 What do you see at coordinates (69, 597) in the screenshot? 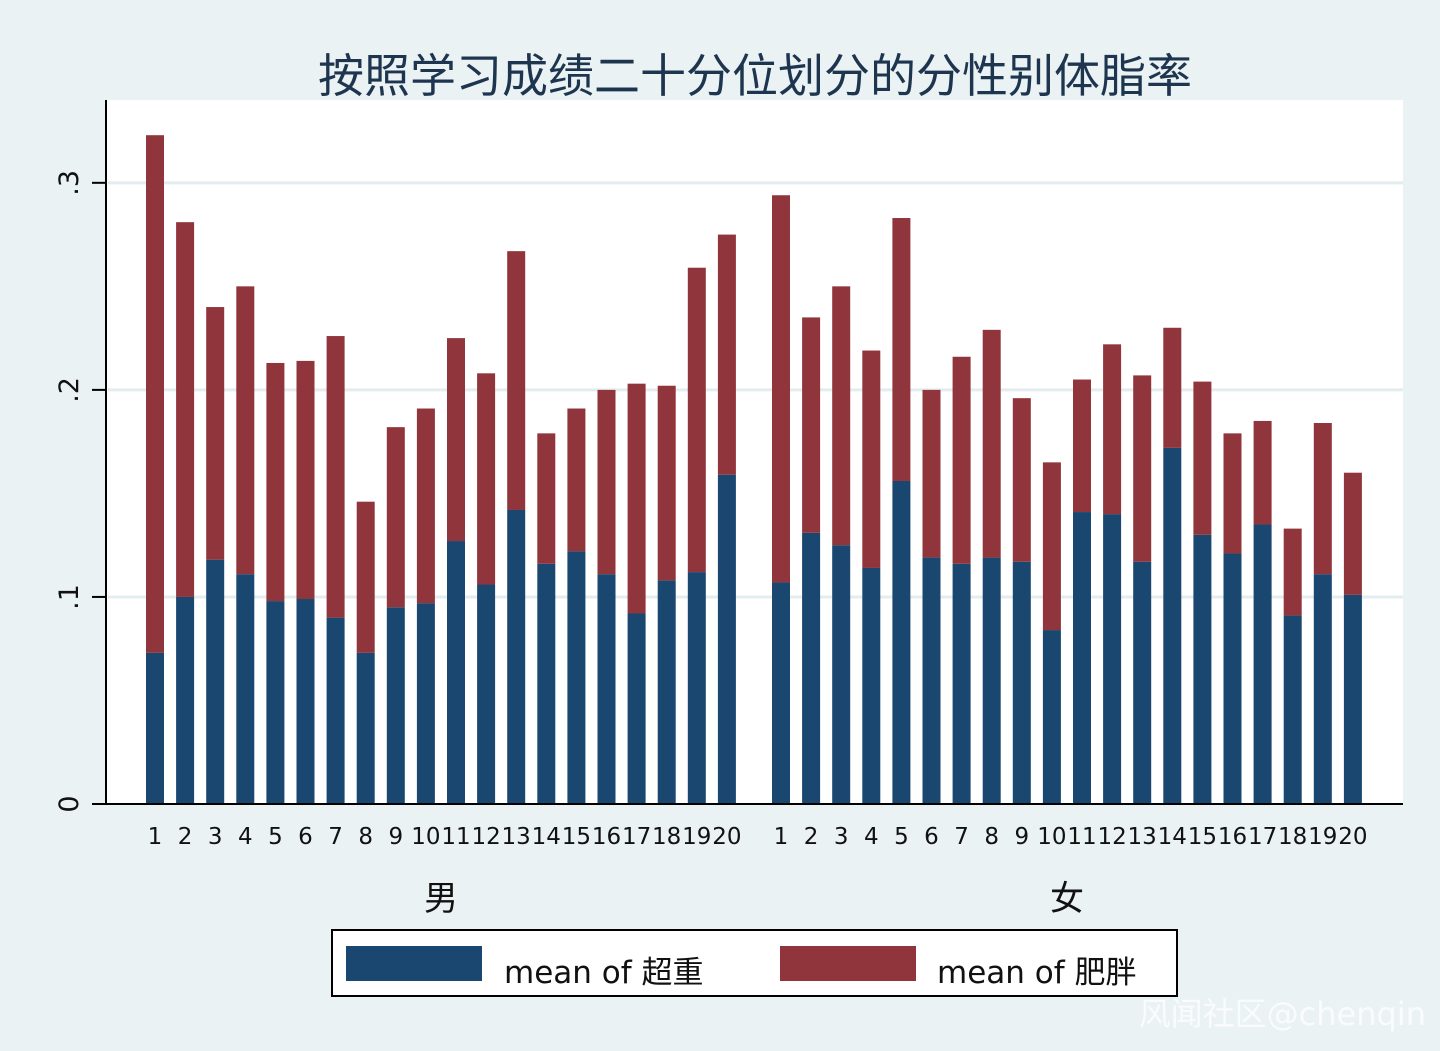
I see `y-tick-label: .1` at bounding box center [69, 597].